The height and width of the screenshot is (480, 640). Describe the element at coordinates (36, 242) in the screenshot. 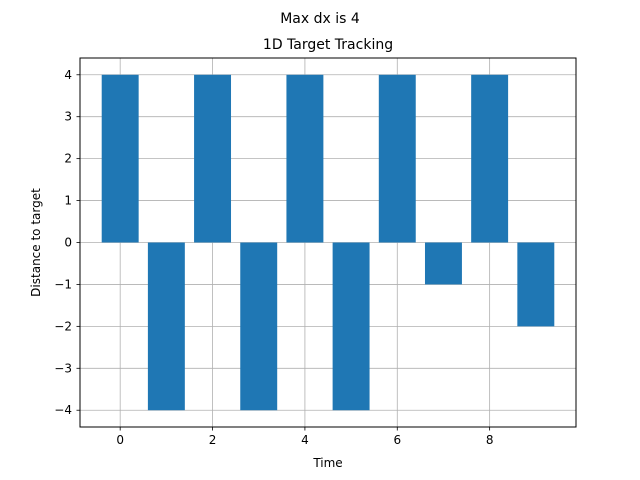

I see `y-axis-label: Distance to target` at that location.